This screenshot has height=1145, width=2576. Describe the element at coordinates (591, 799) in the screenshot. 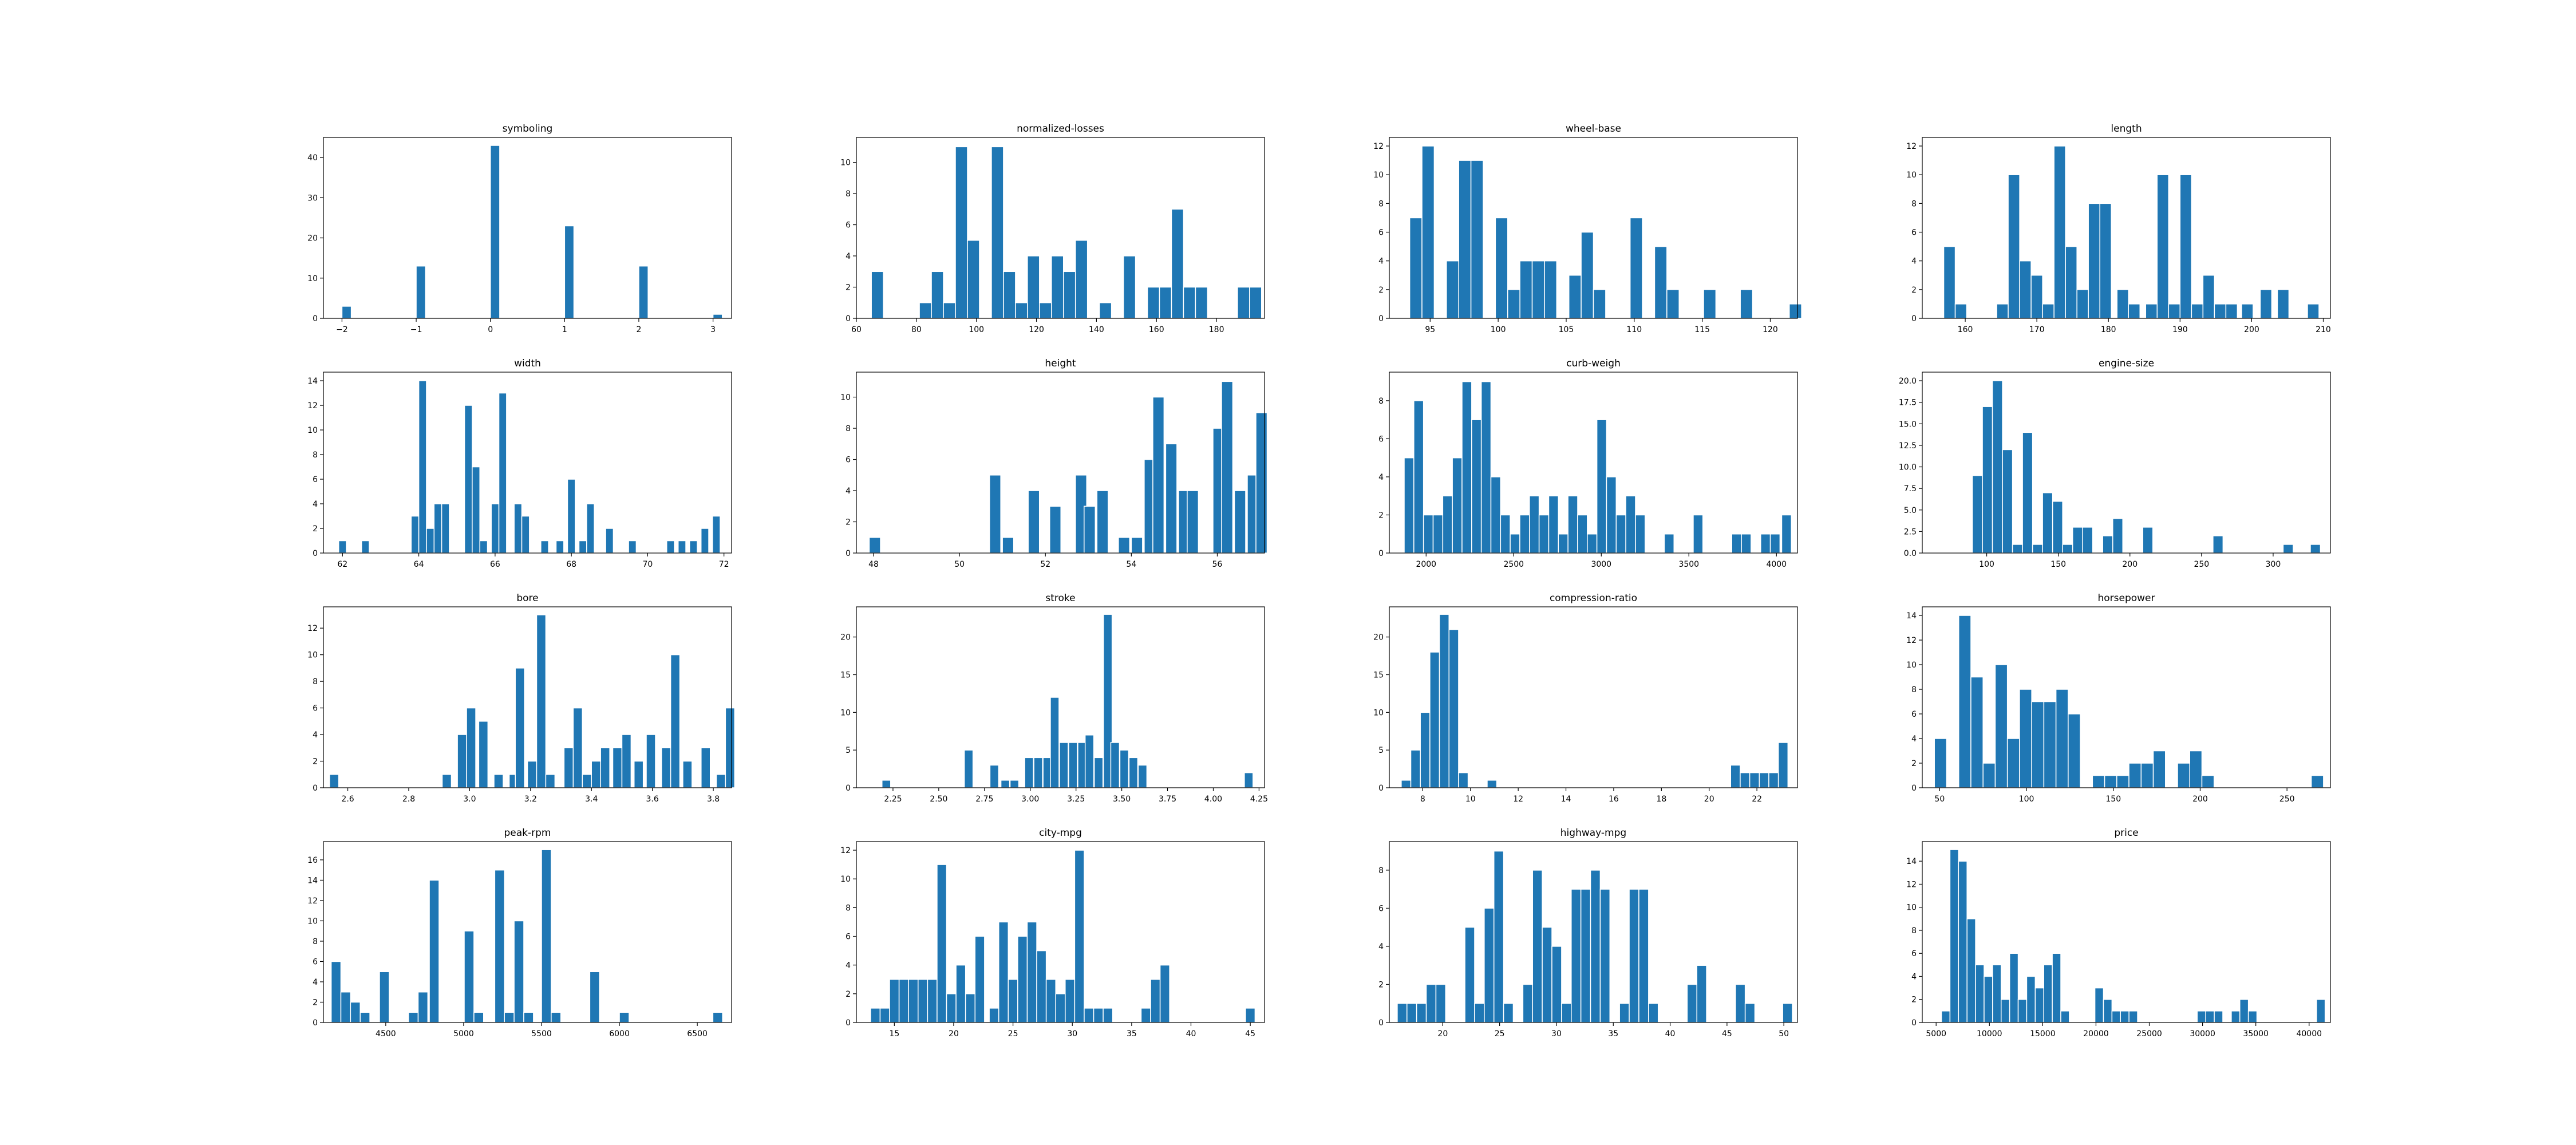

I see `x-tick-label: 3.4` at that location.